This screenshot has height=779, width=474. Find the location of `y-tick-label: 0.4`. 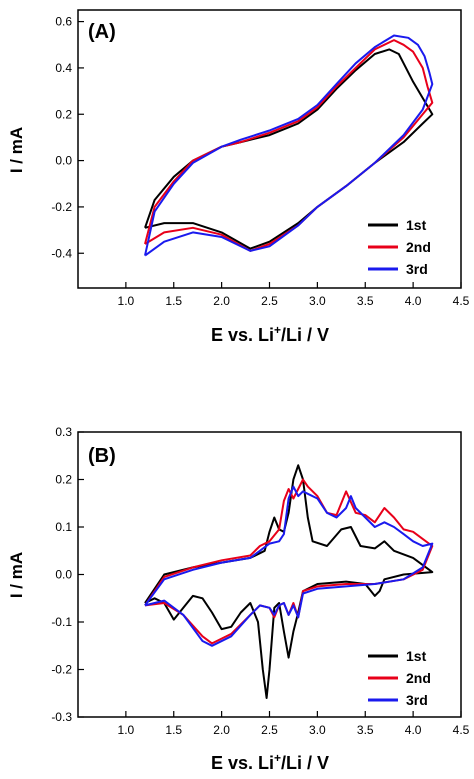

y-tick-label: 0.4 is located at coordinates (63, 68).